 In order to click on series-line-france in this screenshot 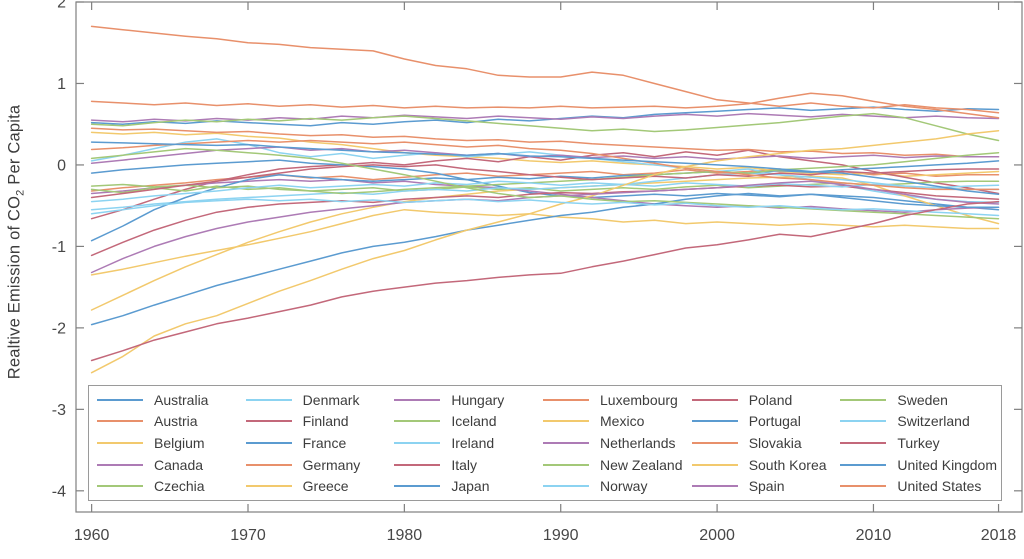, I will do `click(545, 185)`.